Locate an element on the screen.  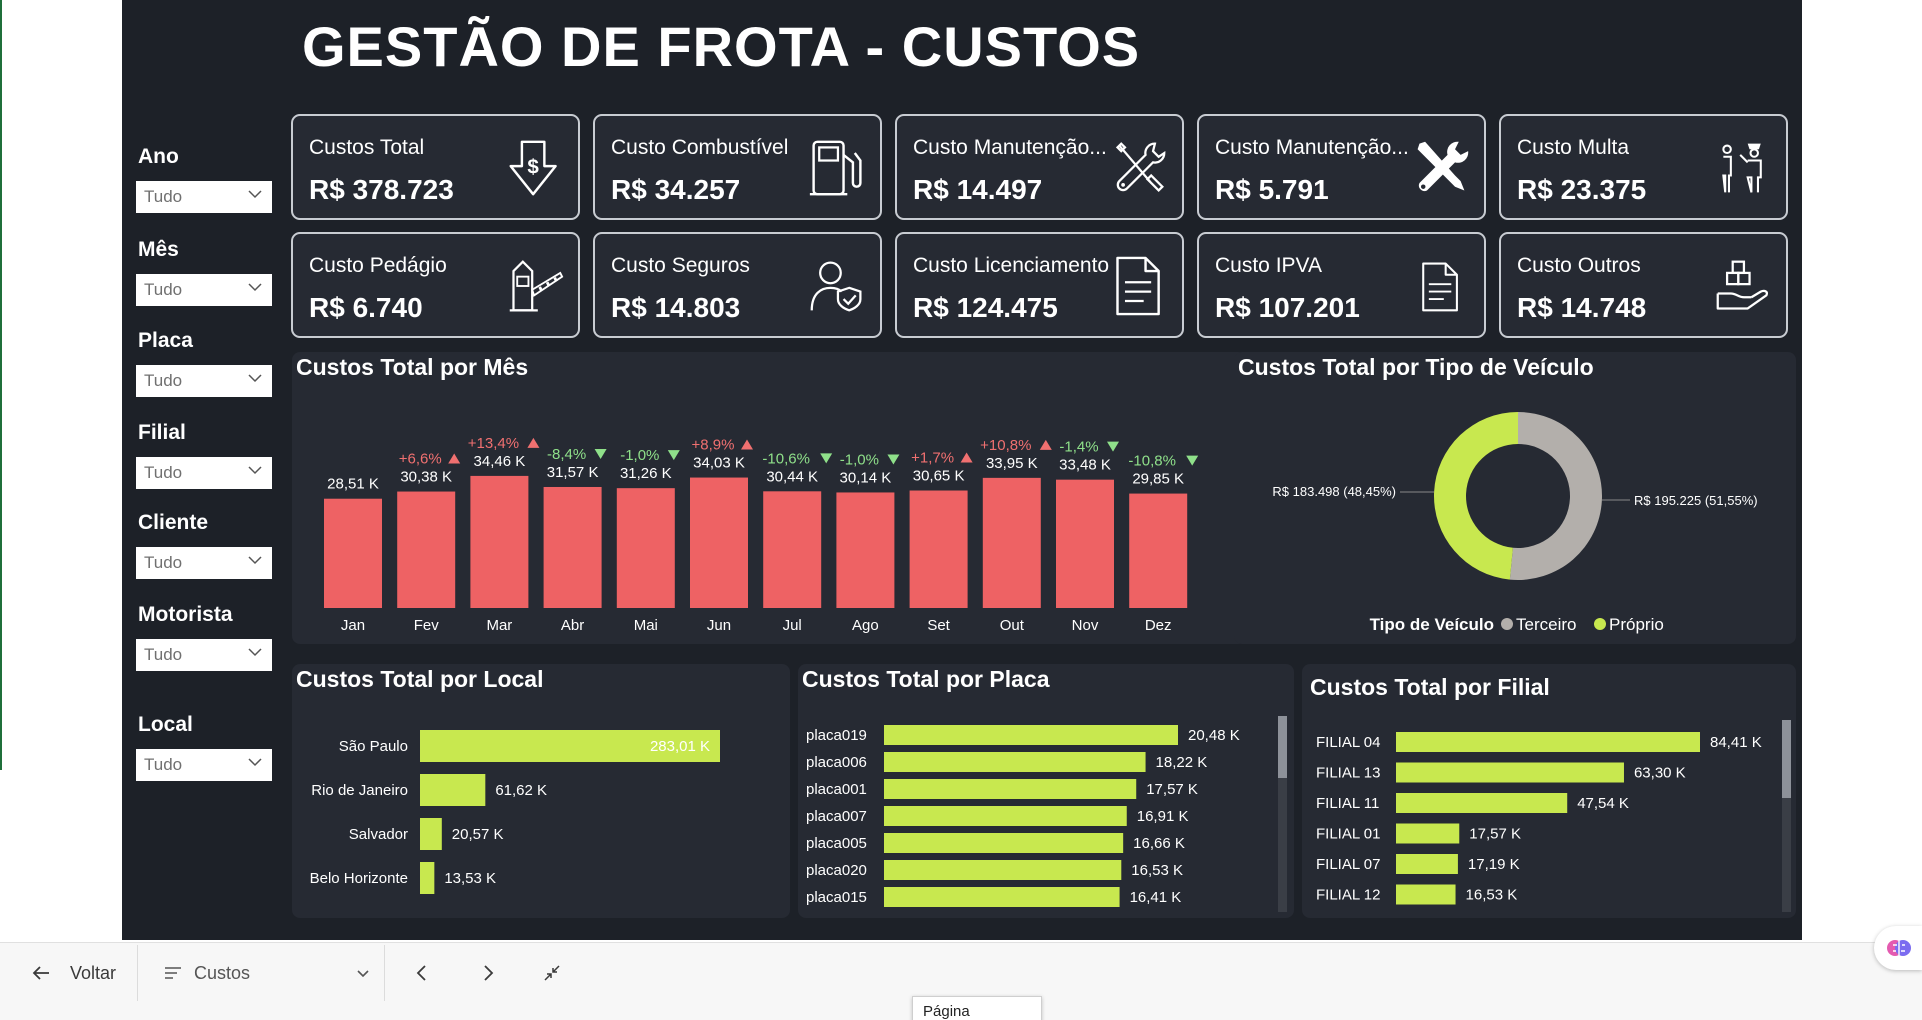
filter-dropdown-ano: Tudo is located at coordinates (204, 197).